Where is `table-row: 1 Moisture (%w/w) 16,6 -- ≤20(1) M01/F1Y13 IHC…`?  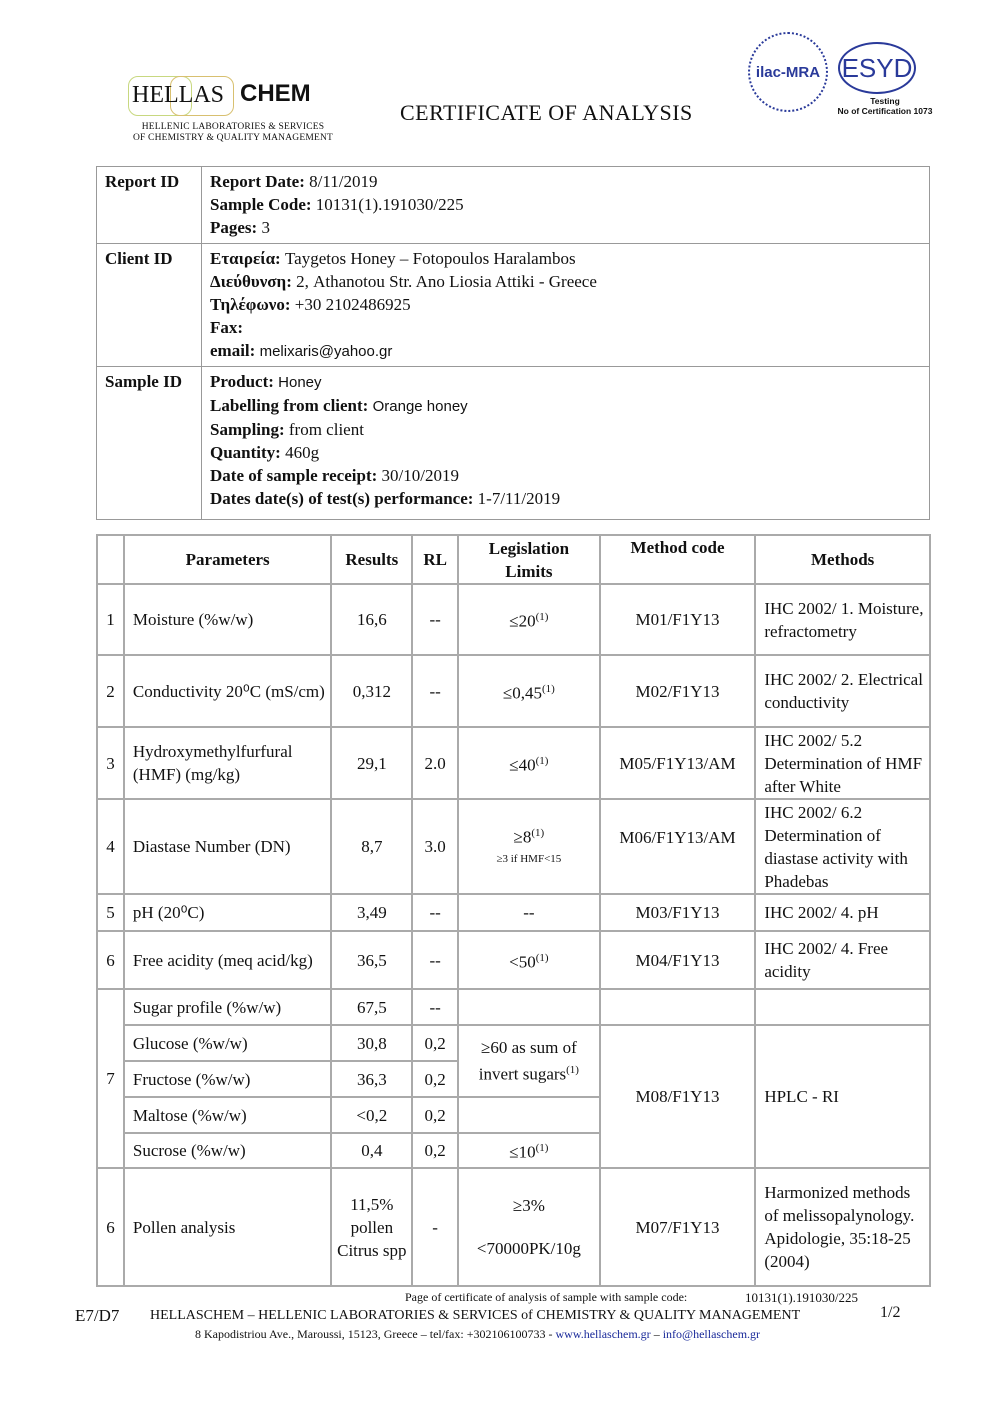 table-row: 1 Moisture (%w/w) 16,6 -- ≤20(1) M01/F1Y13 IHC… is located at coordinates (513, 619).